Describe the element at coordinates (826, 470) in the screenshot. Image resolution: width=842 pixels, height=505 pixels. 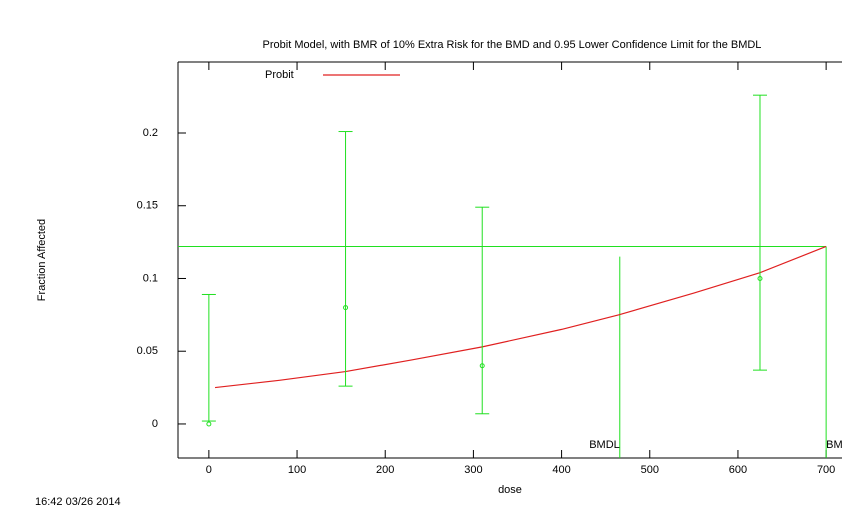
I see `x-tick-label: 700` at that location.